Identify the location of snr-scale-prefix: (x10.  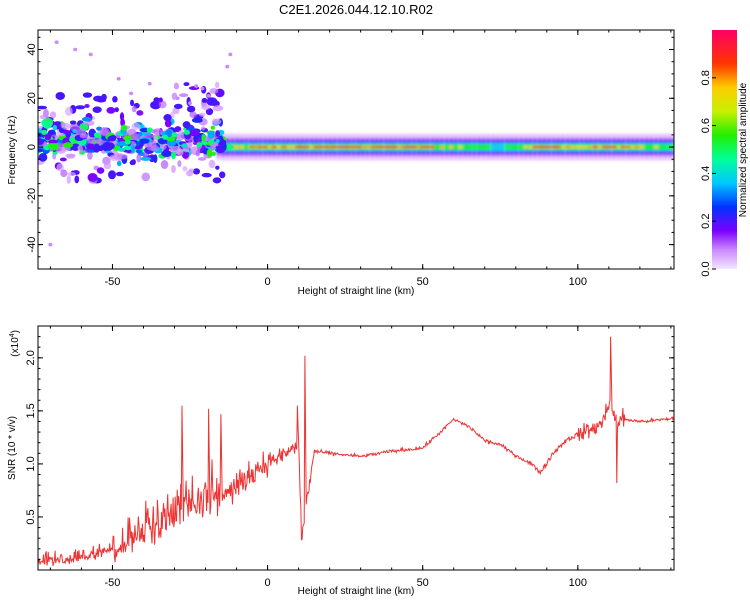
(15, 347).